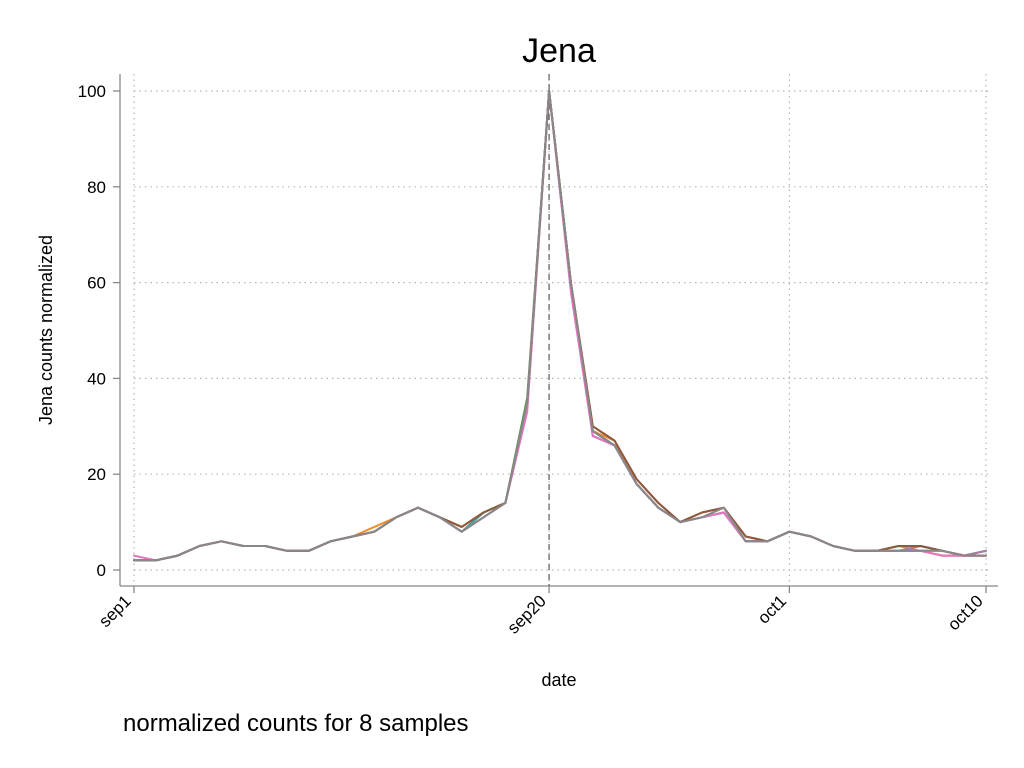  I want to click on y-tick-label: 40, so click(96, 378).